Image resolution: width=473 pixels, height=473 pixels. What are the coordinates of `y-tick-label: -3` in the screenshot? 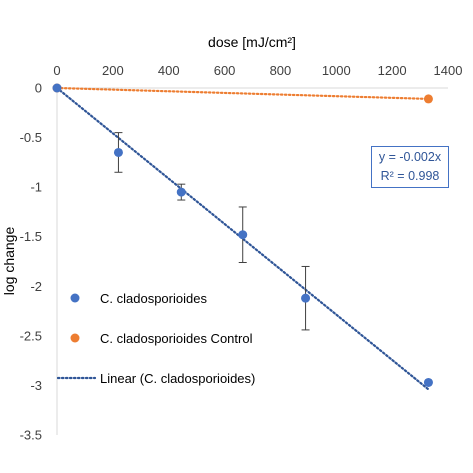 It's located at (36, 385).